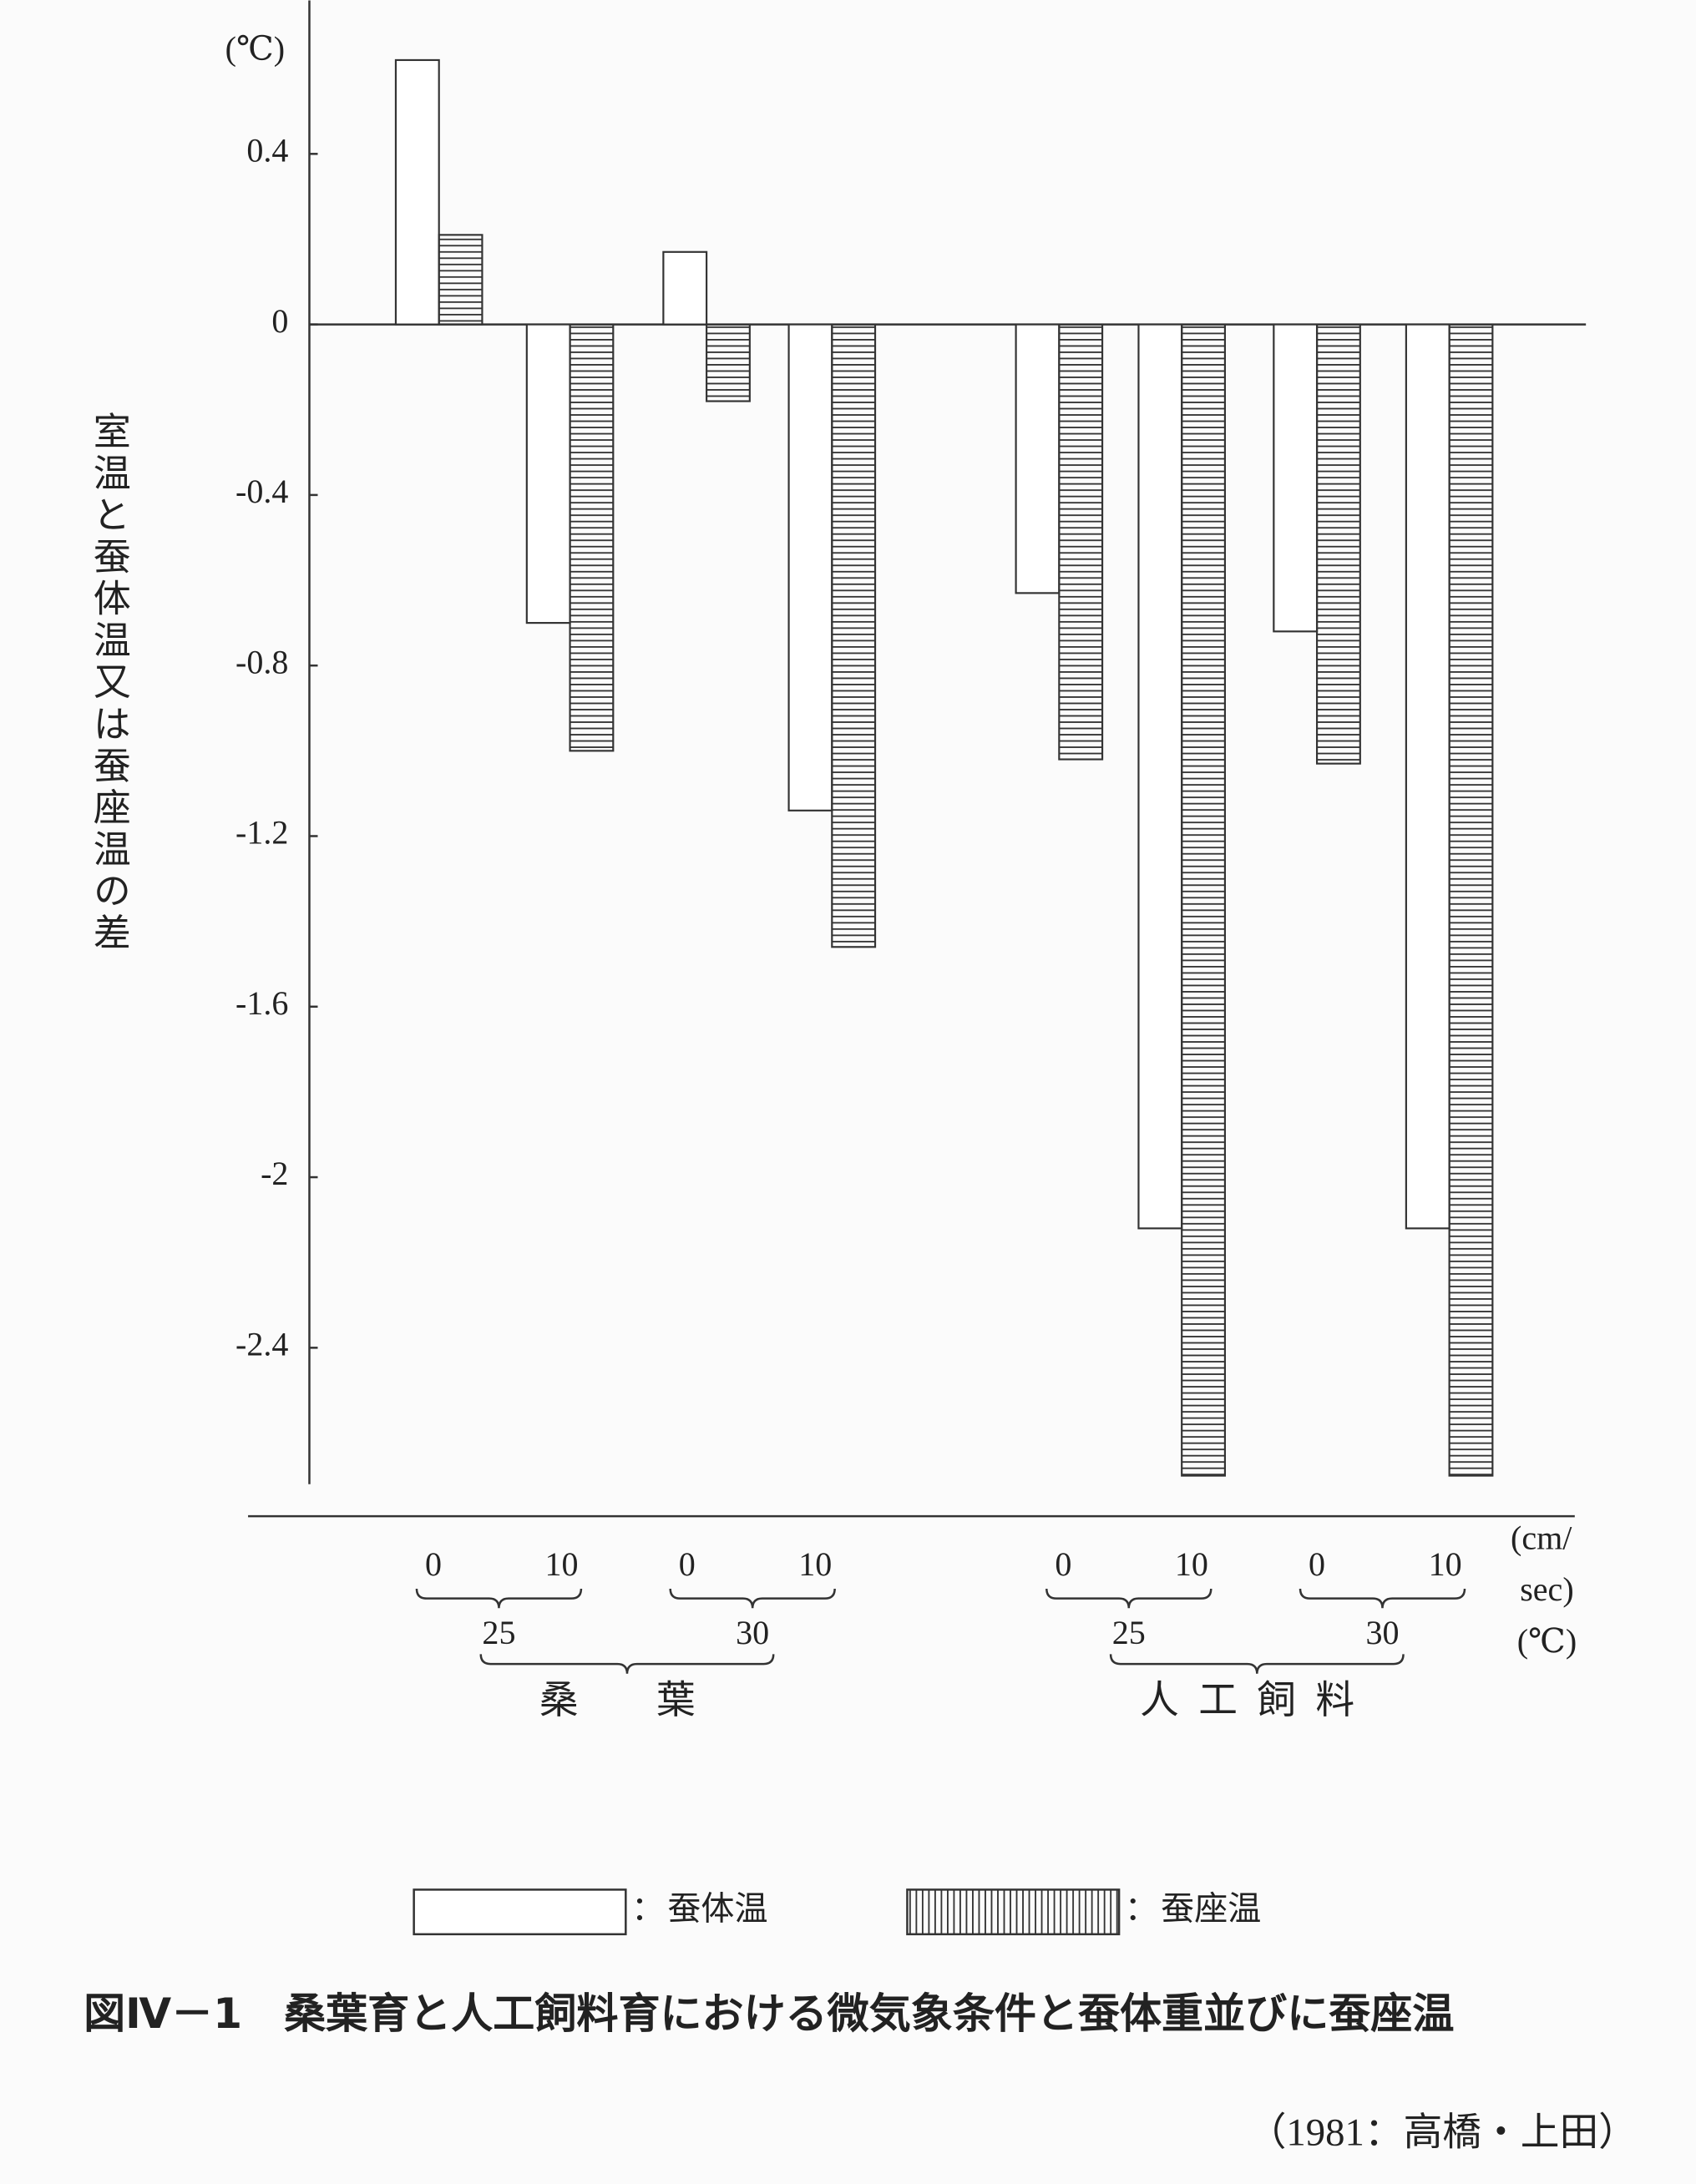 This screenshot has width=1696, height=2184. Describe the element at coordinates (274, 1173) in the screenshot. I see `y-tick-label: -2` at that location.